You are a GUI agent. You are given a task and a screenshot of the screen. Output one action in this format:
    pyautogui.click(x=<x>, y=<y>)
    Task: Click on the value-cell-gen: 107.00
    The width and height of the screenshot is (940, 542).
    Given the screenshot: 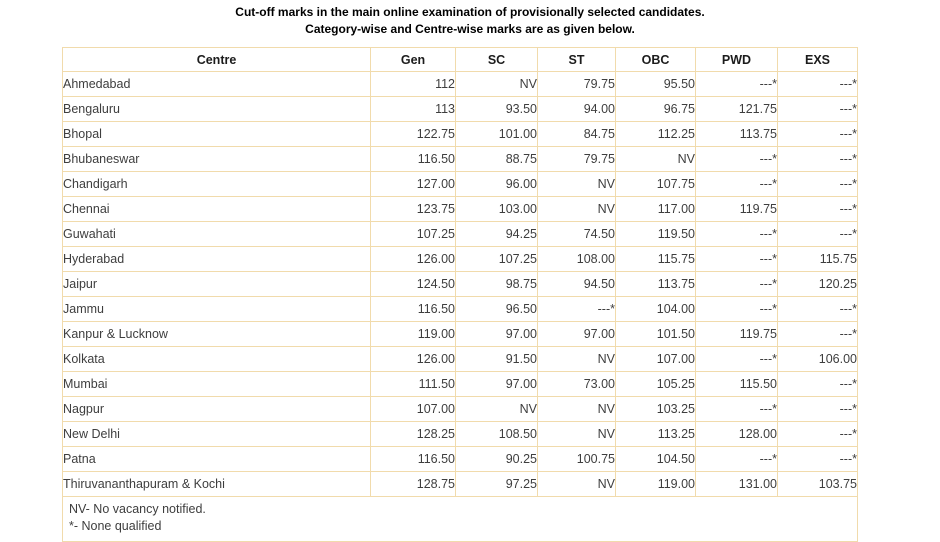 What is the action you would take?
    pyautogui.click(x=413, y=409)
    